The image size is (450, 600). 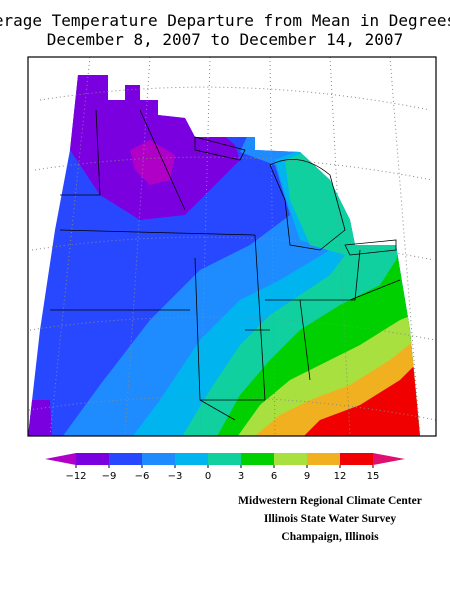 What do you see at coordinates (241, 476) in the screenshot?
I see `legend-tick-label: 3` at bounding box center [241, 476].